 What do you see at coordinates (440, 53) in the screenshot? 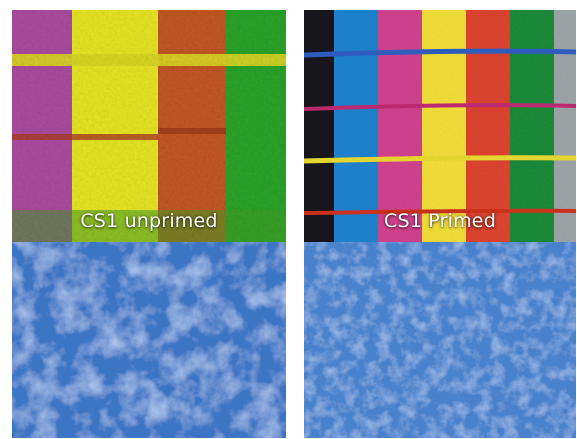
I see `blue-horizontal-line` at bounding box center [440, 53].